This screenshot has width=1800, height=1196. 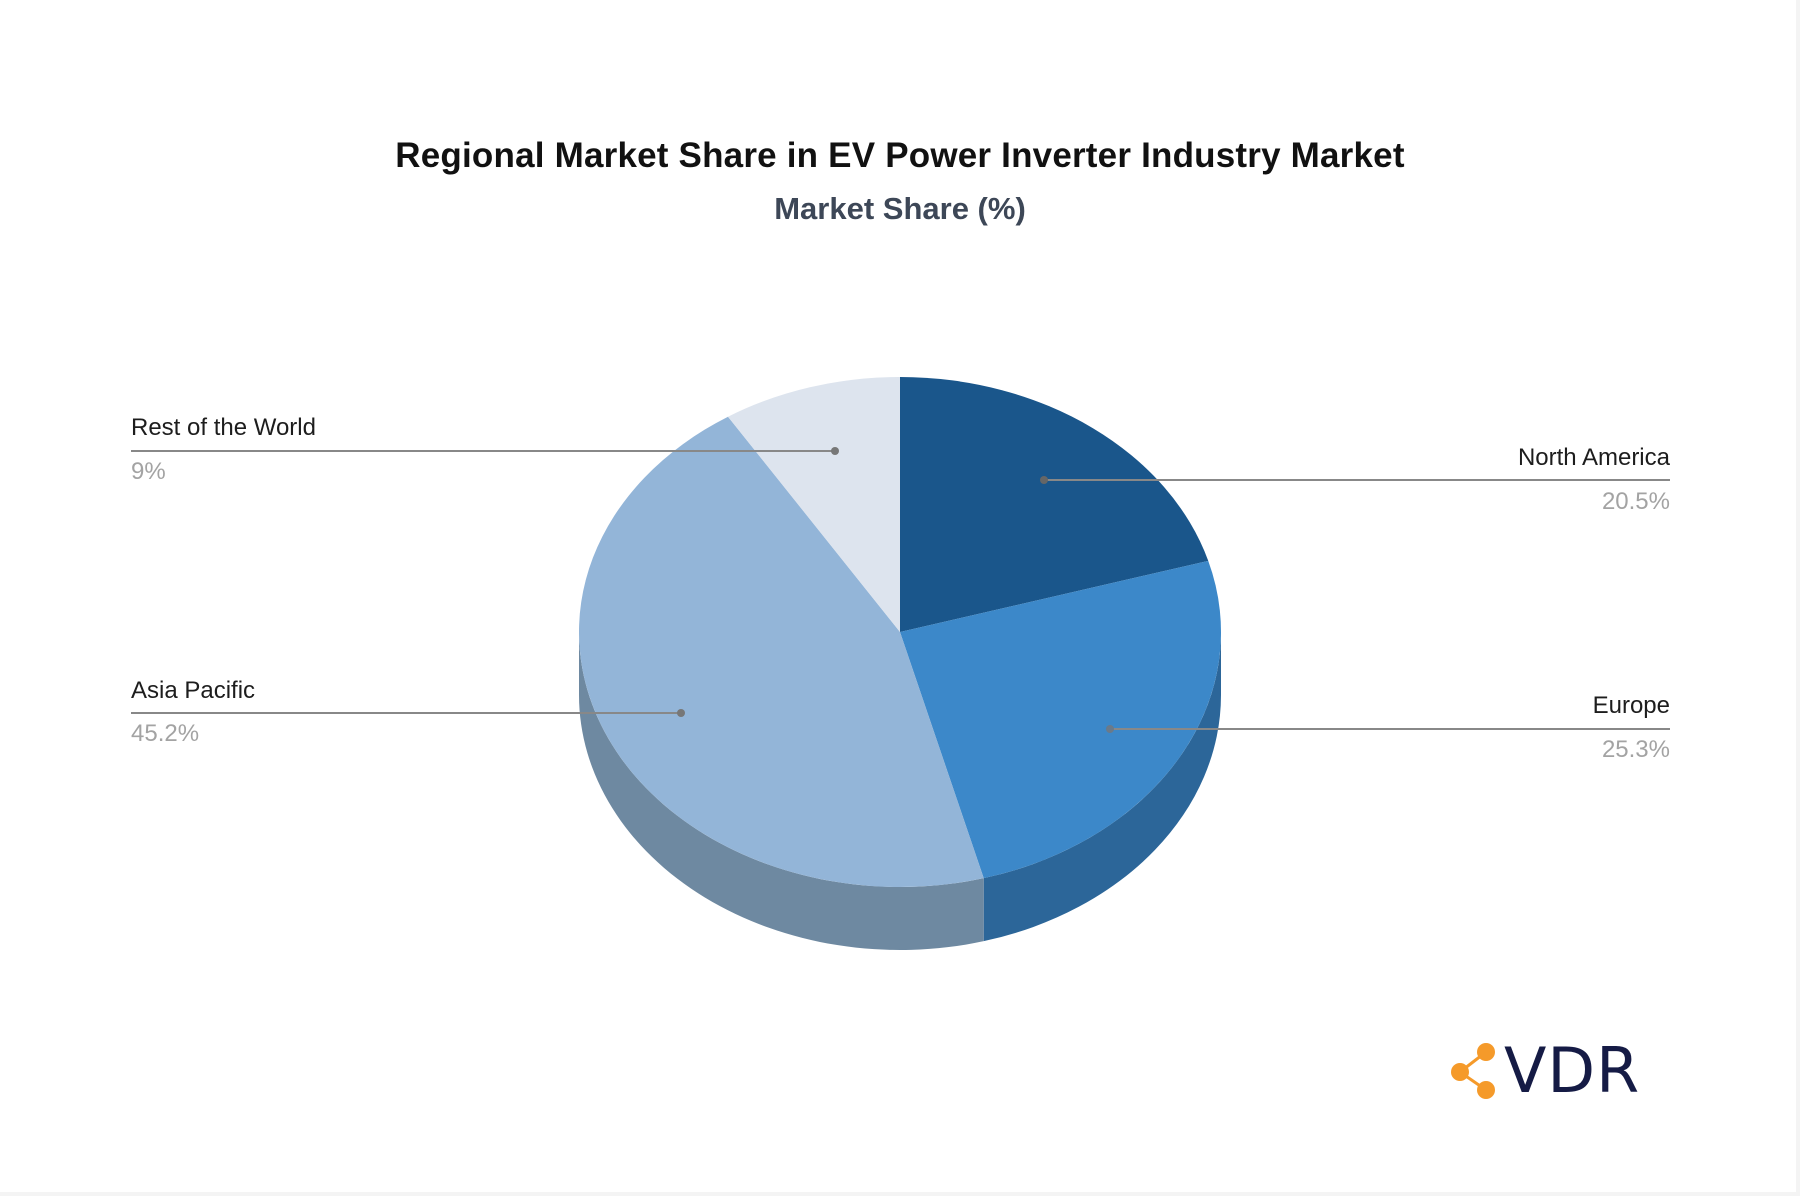 What do you see at coordinates (1473, 1071) in the screenshot?
I see `share-network-icon` at bounding box center [1473, 1071].